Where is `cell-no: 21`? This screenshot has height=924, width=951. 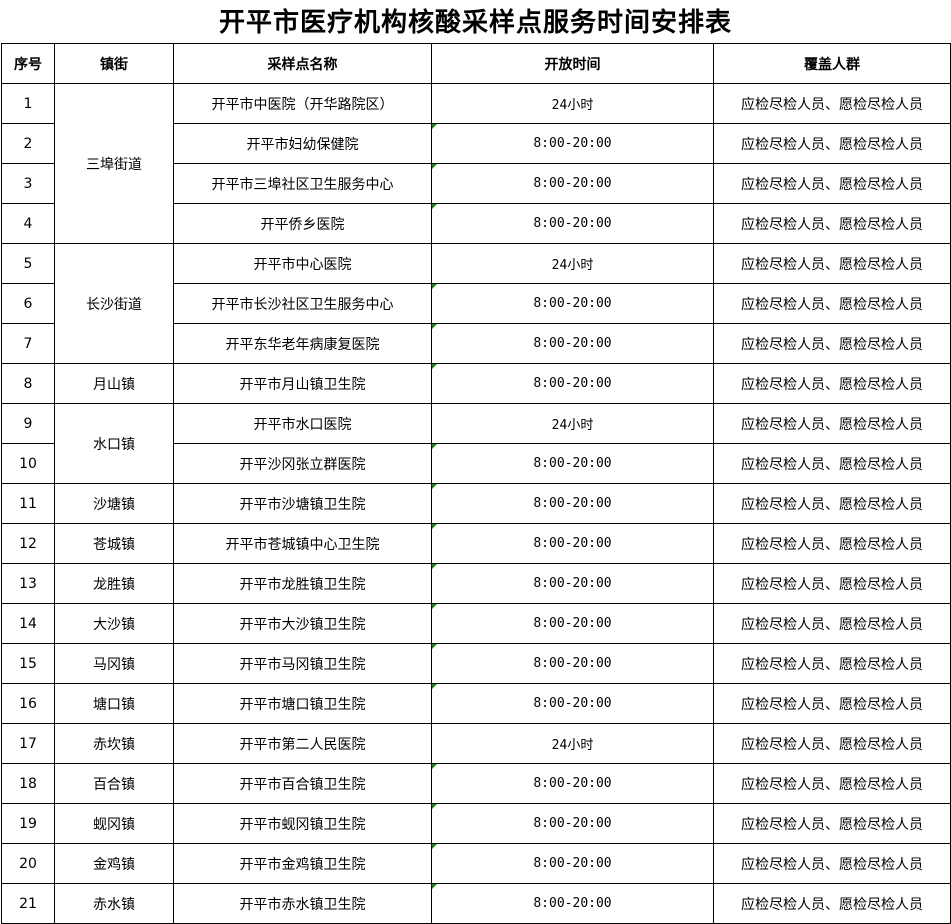 cell-no: 21 is located at coordinates (28, 903).